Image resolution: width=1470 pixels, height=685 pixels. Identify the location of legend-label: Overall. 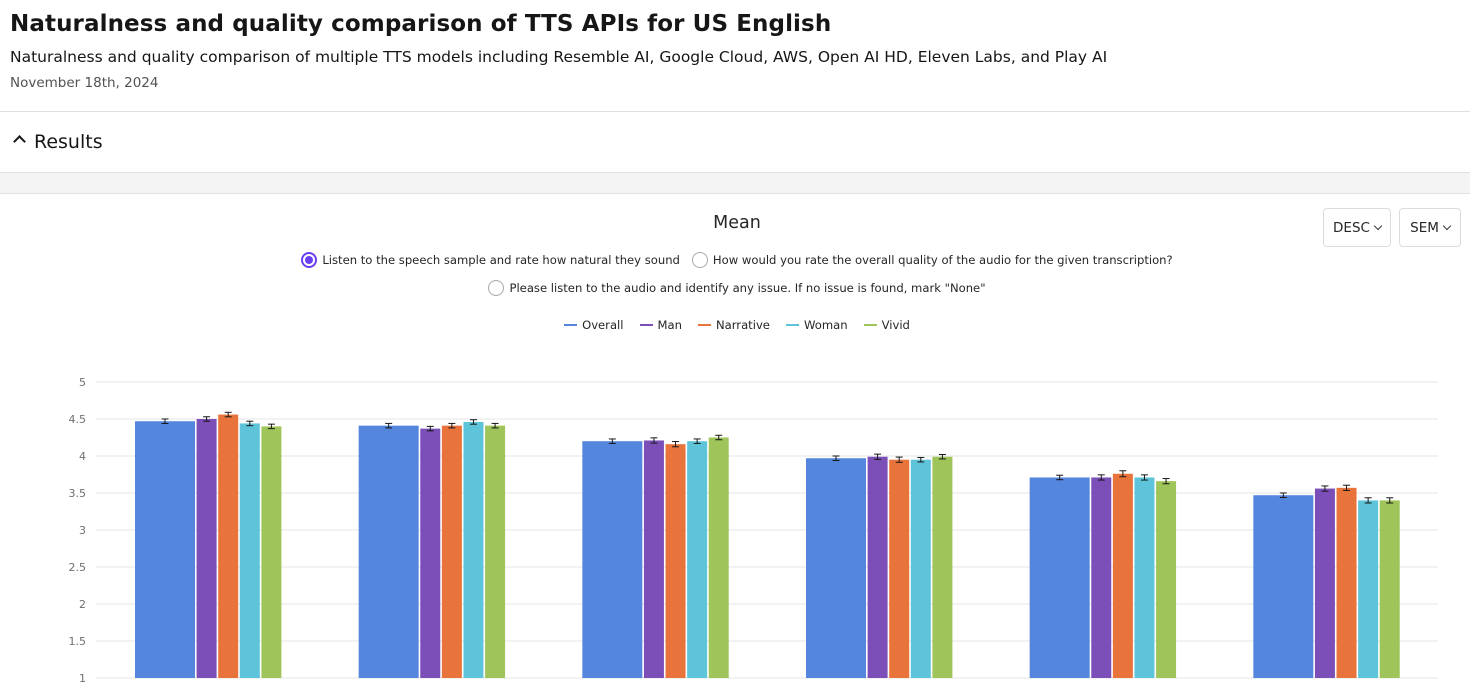
(603, 325).